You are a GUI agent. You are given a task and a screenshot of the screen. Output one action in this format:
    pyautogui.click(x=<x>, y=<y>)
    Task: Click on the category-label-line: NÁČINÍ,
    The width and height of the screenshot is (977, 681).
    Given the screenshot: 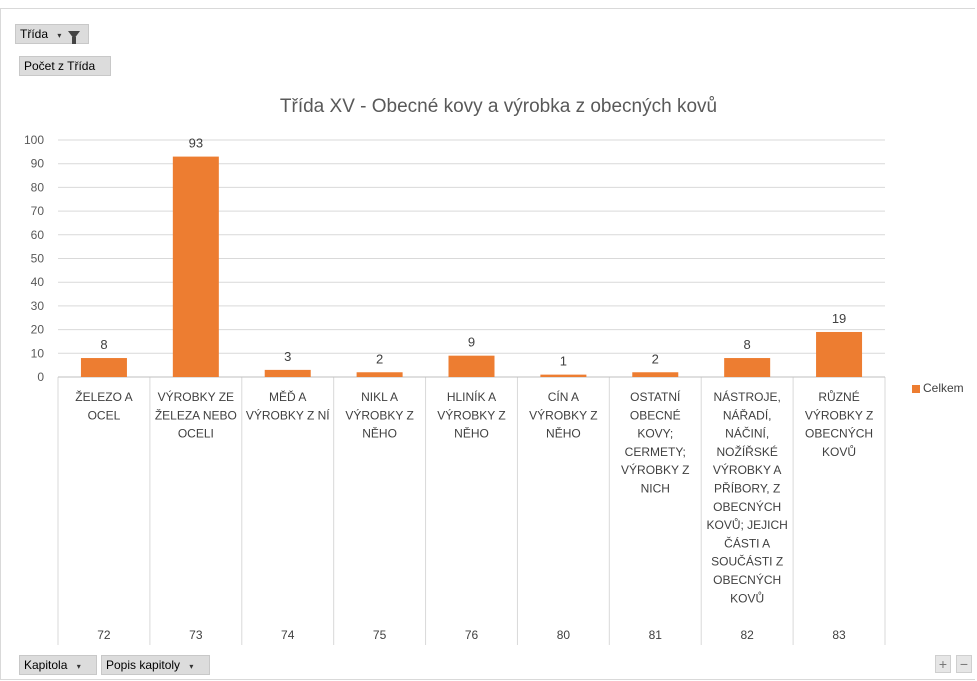 What is the action you would take?
    pyautogui.click(x=747, y=433)
    